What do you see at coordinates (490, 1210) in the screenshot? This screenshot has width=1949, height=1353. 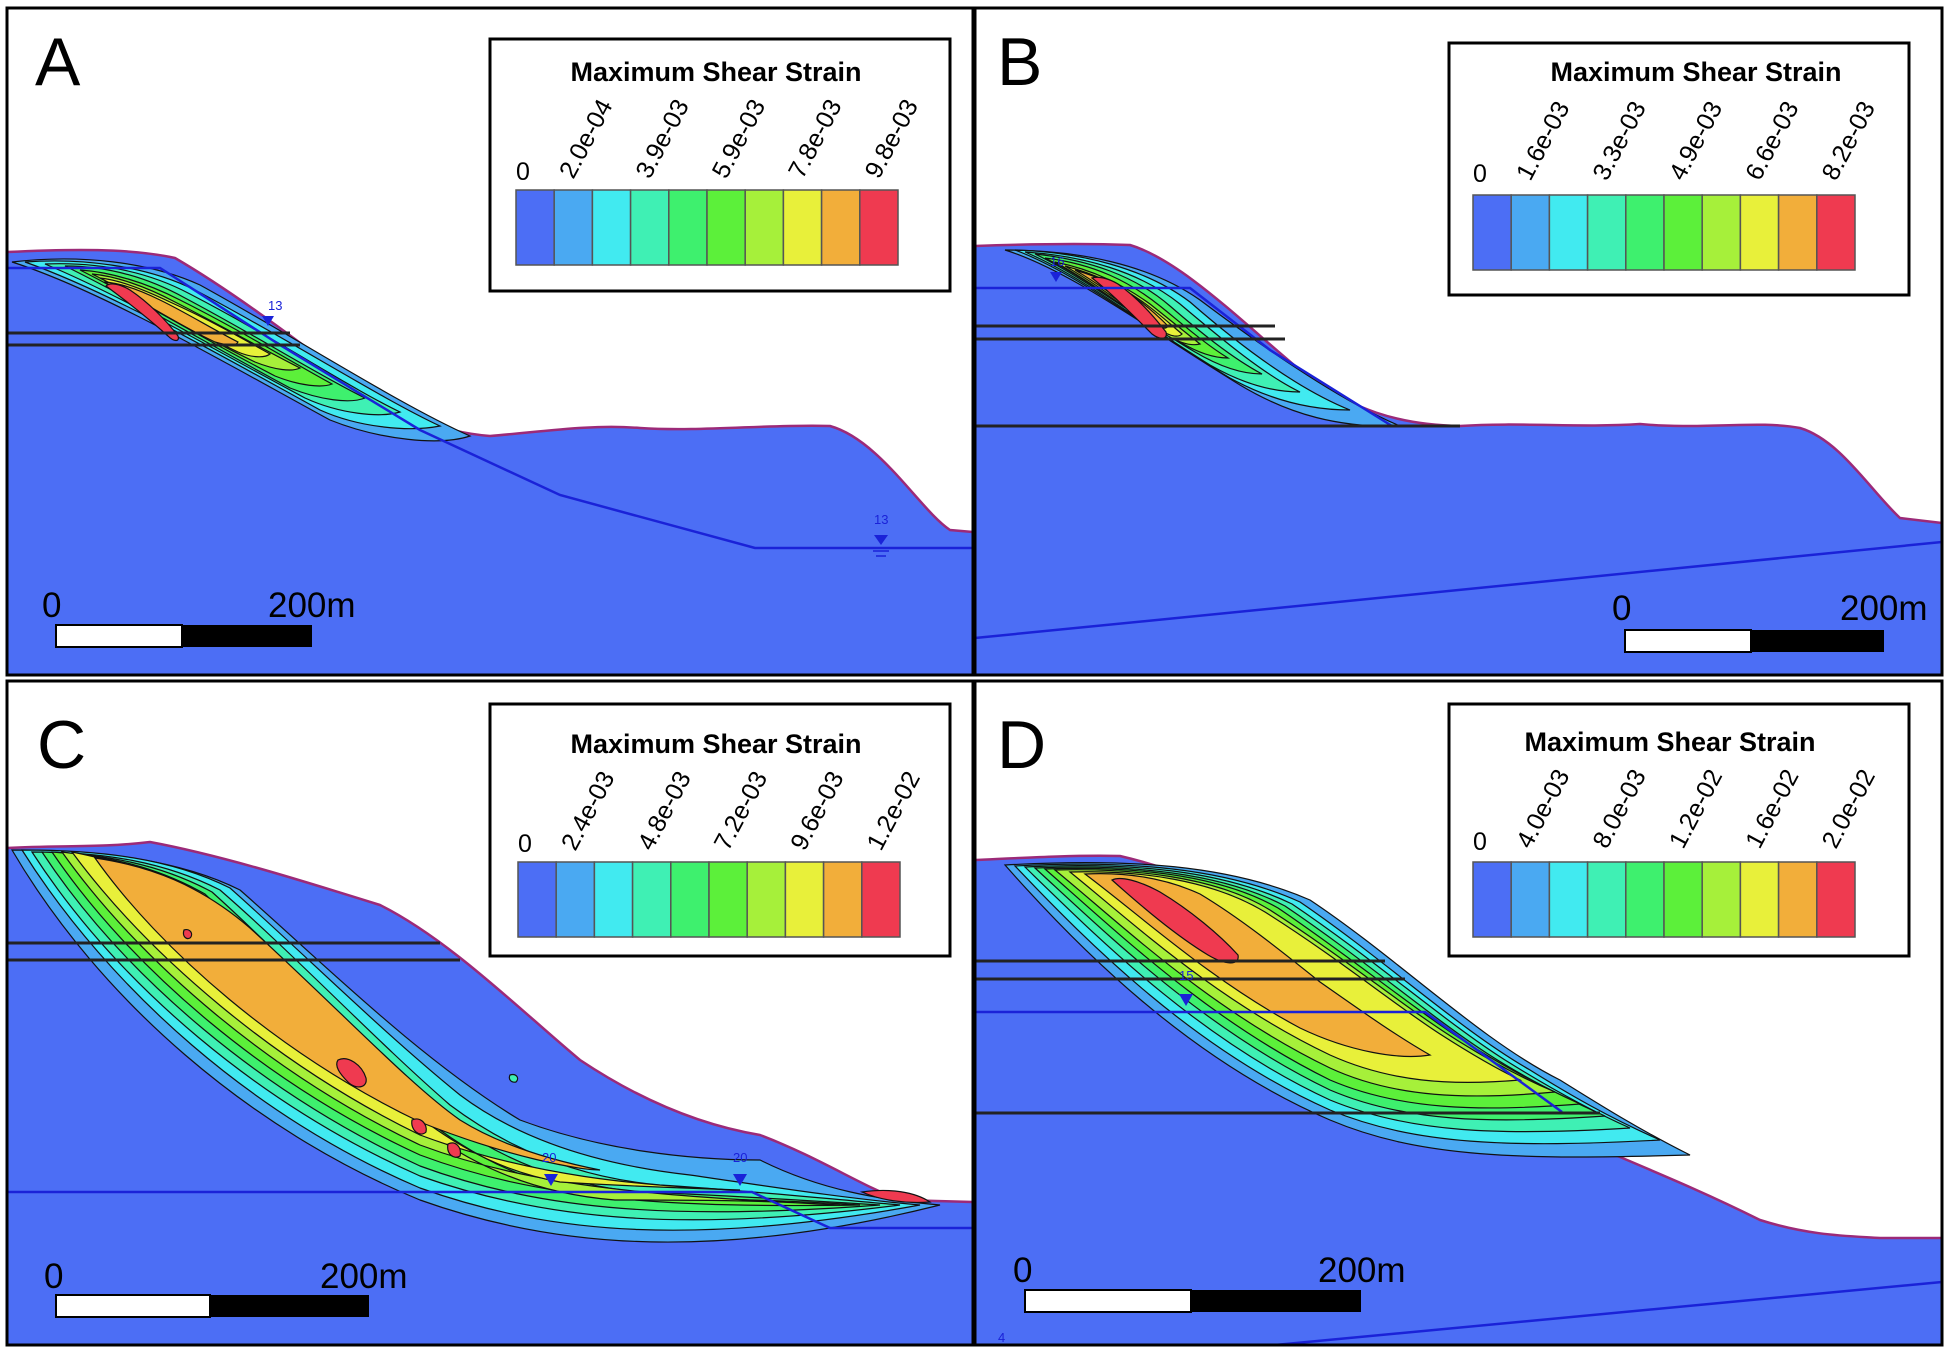 I see `panel-c-water-table` at bounding box center [490, 1210].